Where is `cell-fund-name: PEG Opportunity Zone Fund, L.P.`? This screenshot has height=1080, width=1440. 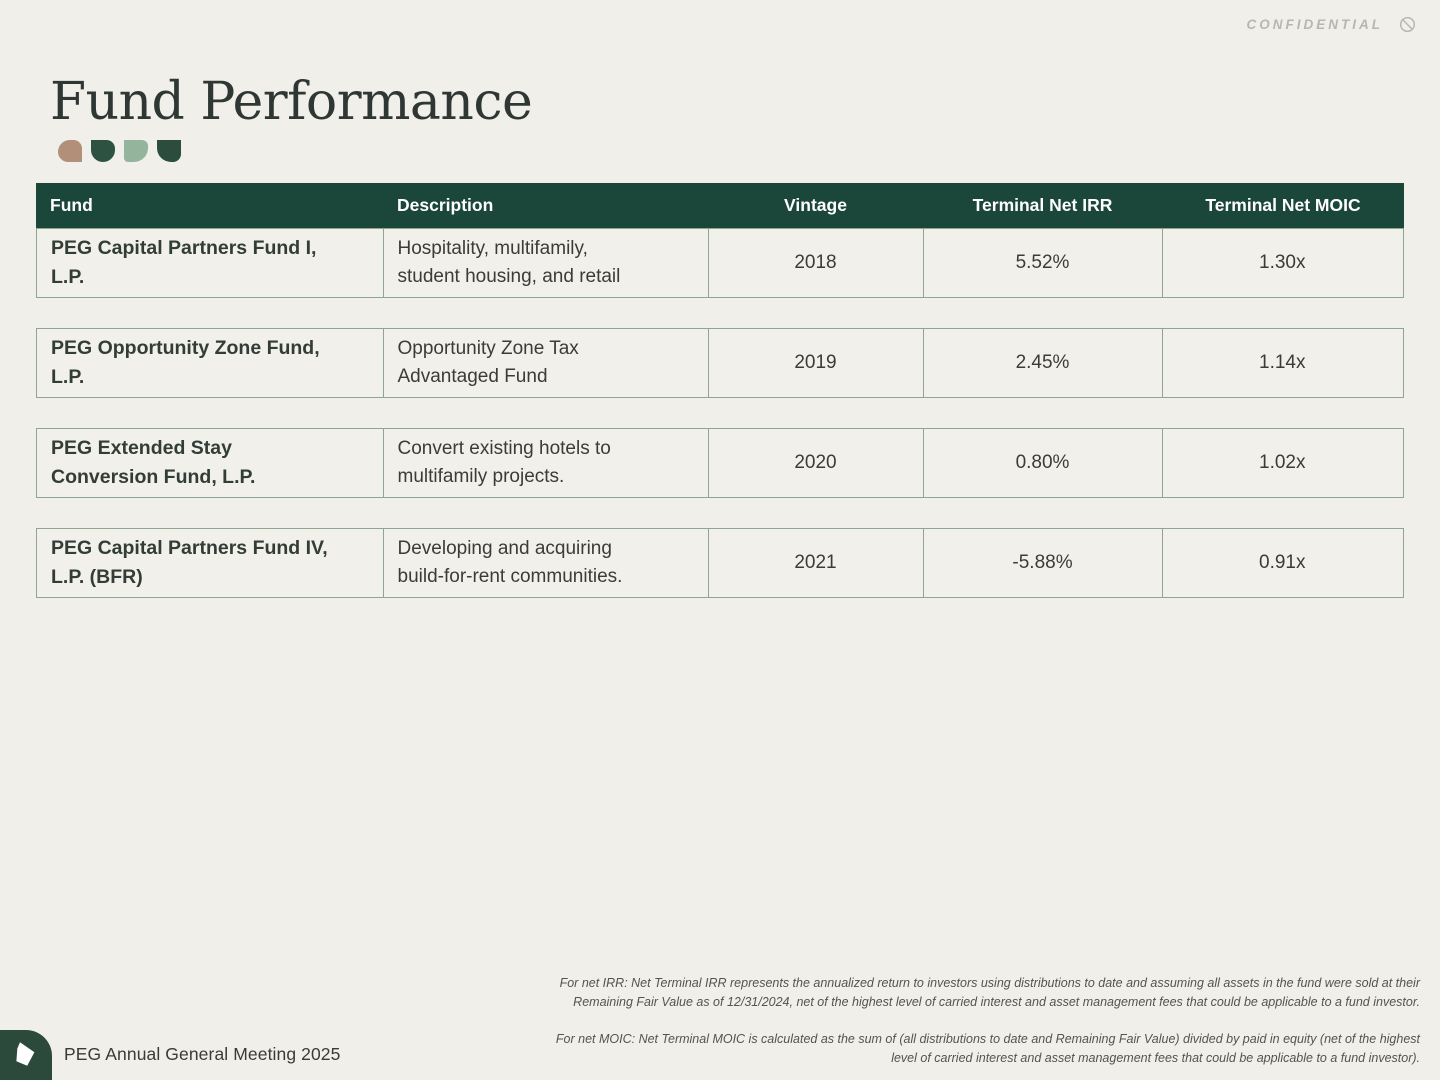 cell-fund-name: PEG Opportunity Zone Fund, L.P. is located at coordinates (185, 362).